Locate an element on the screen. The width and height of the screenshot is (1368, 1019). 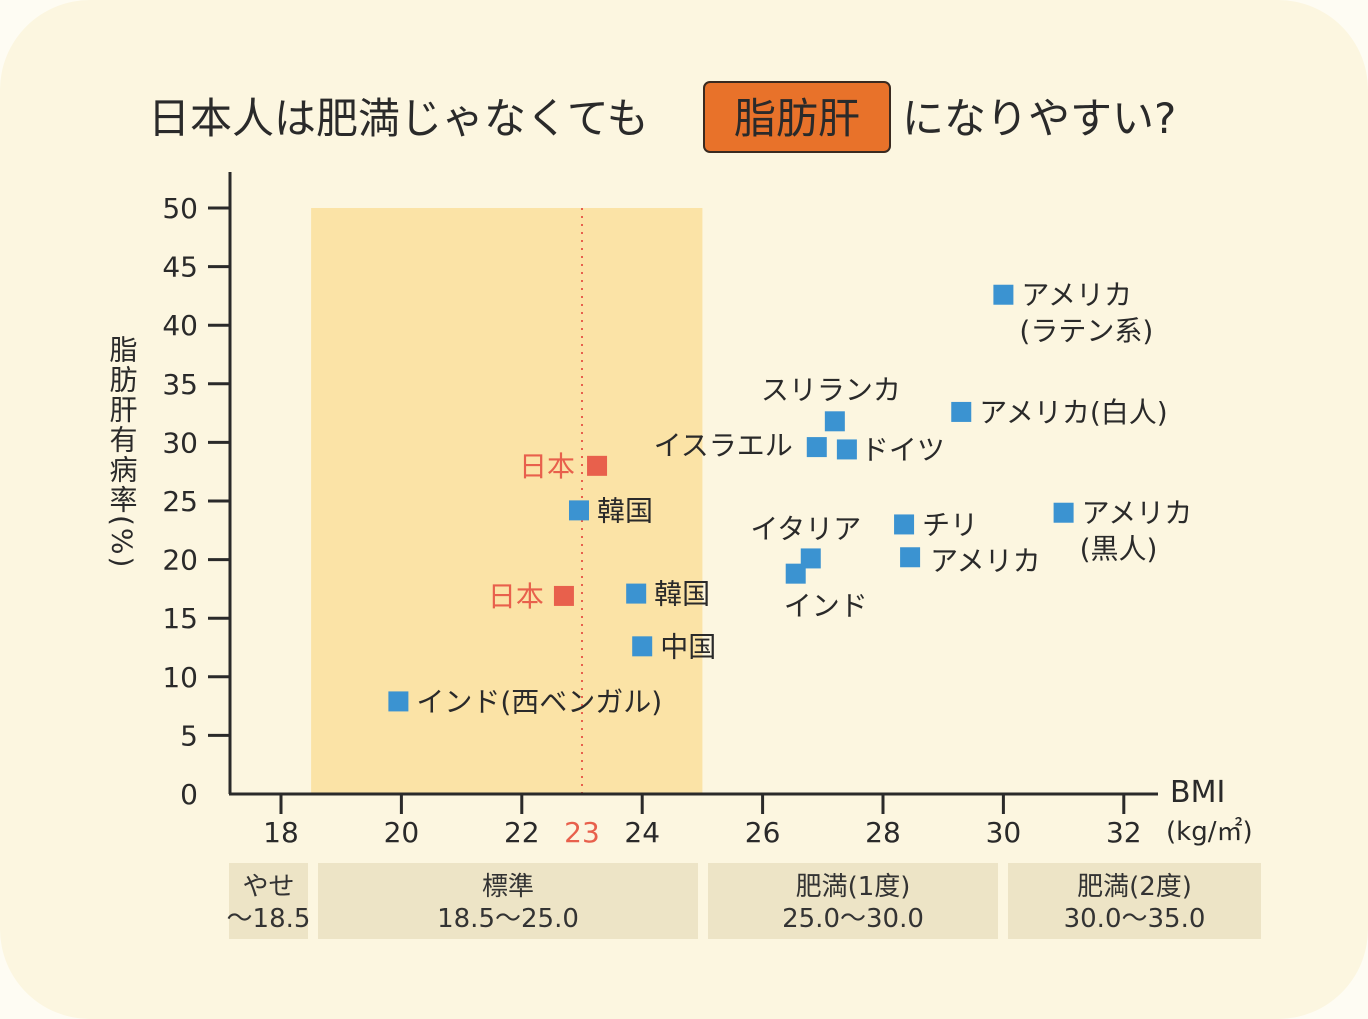
data-point-label: イスラエル is located at coordinates (723, 445).